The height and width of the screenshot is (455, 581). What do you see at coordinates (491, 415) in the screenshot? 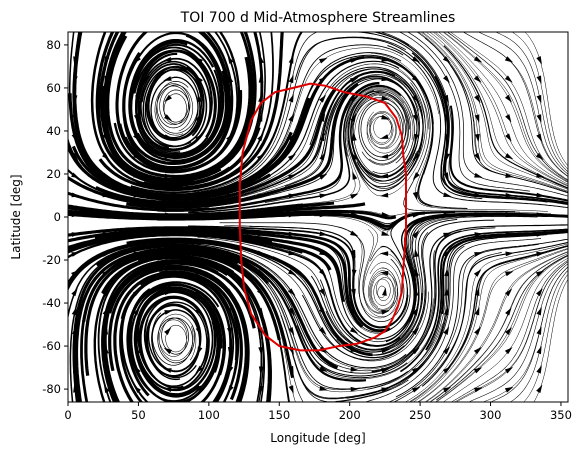
I see `x-tick-label: 300` at bounding box center [491, 415].